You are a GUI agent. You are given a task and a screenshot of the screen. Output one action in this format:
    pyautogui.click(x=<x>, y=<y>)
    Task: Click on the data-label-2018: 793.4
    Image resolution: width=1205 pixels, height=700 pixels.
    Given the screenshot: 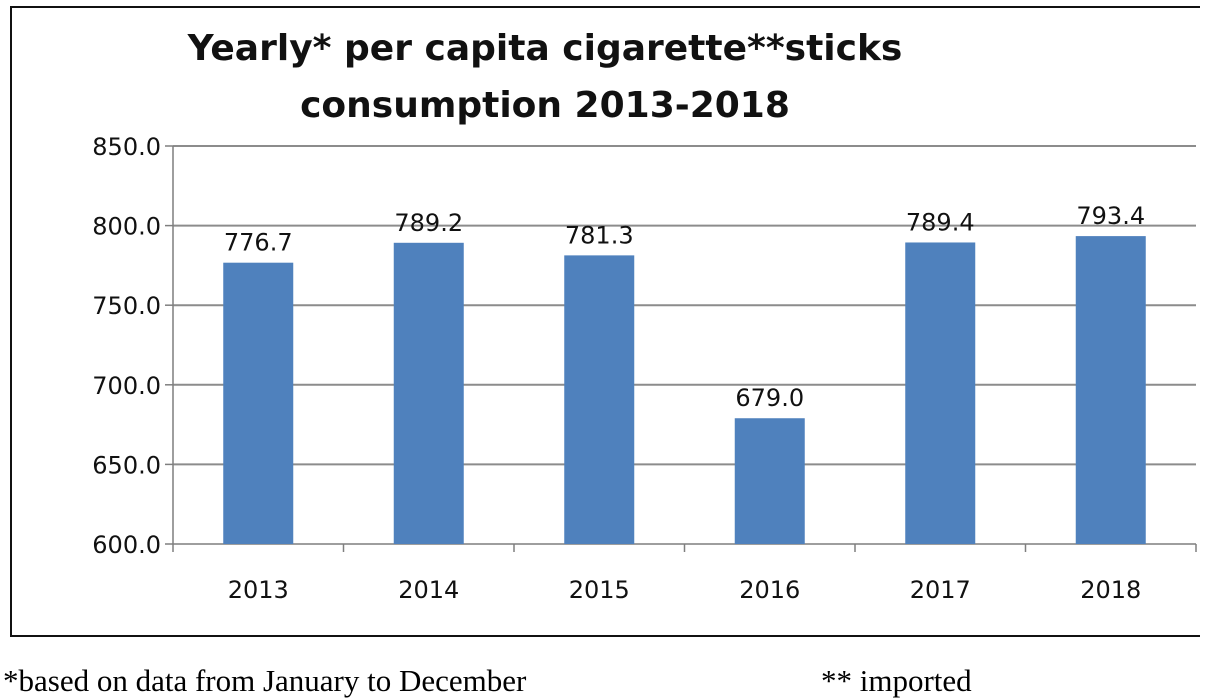 What is the action you would take?
    pyautogui.click(x=1110, y=216)
    